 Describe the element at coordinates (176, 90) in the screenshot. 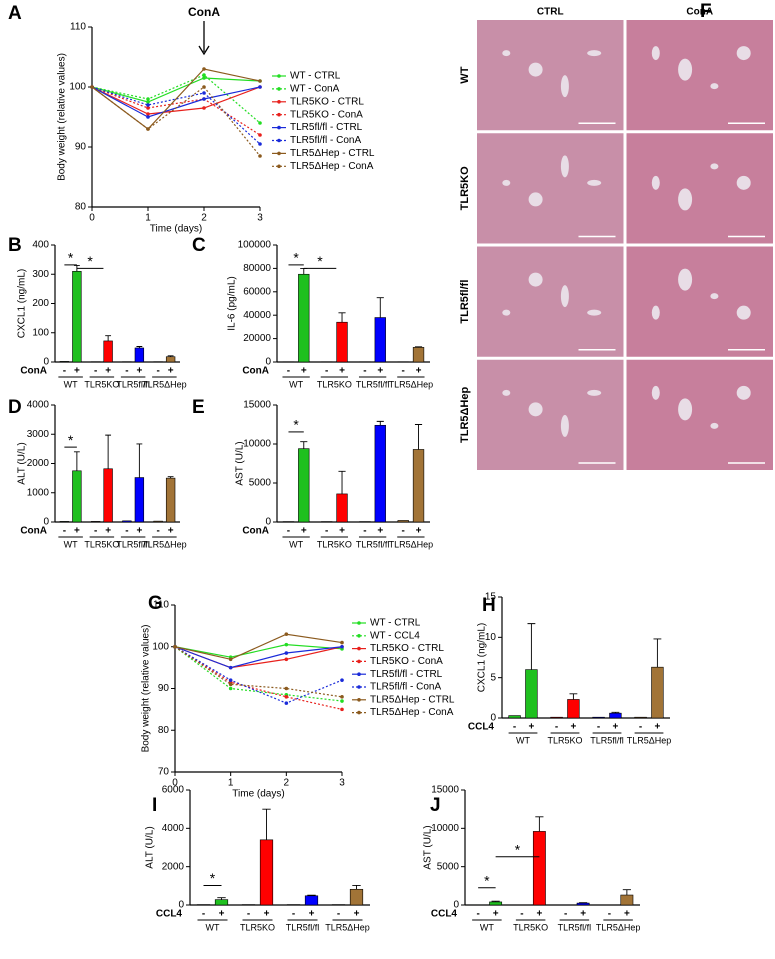

I see `series-line` at that location.